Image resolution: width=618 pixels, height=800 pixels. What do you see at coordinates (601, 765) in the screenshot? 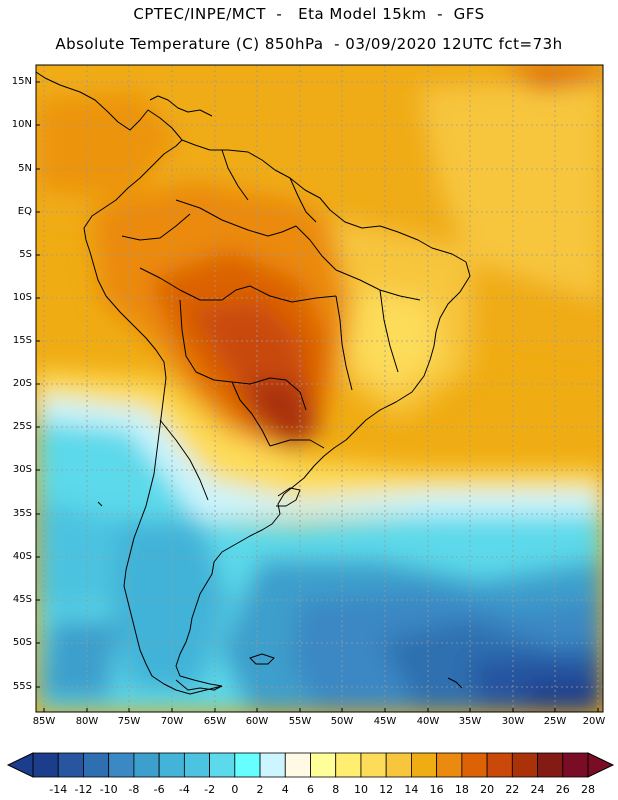
I see `colorbar-right-arrow` at bounding box center [601, 765].